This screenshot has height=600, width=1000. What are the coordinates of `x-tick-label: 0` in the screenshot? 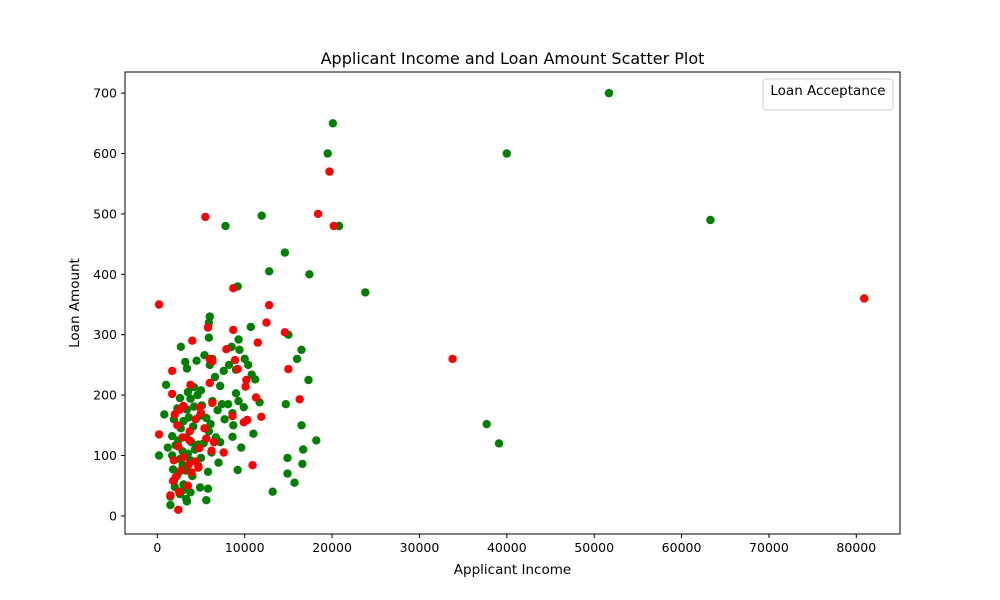 It's located at (157, 547).